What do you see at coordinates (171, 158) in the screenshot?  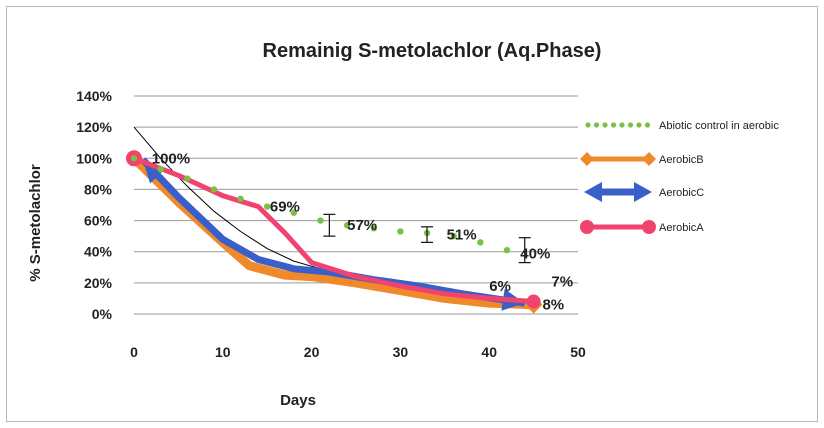 I see `data-label: 100%` at bounding box center [171, 158].